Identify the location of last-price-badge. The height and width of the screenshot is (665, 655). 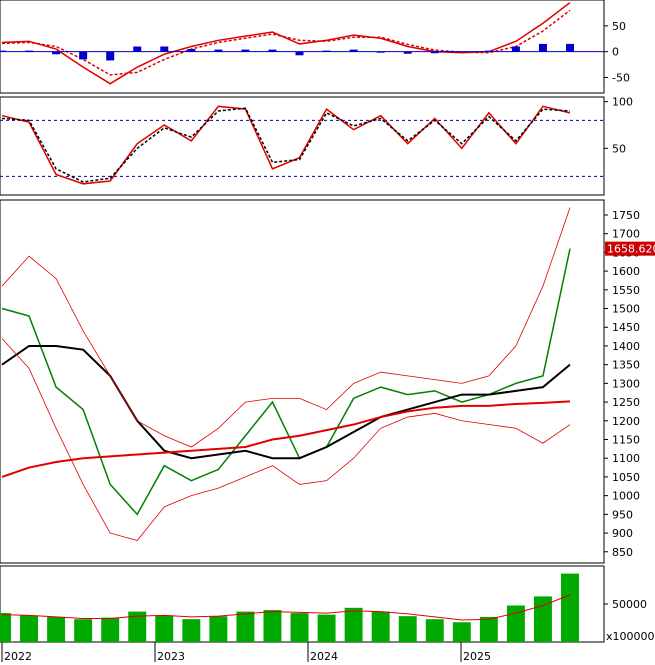
(630, 248).